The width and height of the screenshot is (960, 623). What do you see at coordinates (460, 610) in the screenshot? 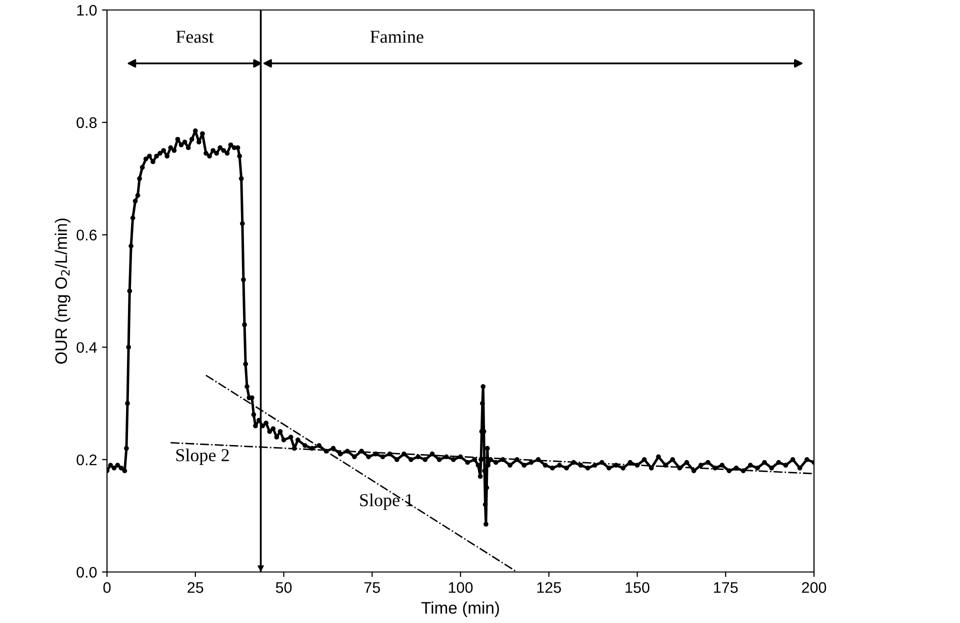
I see `x-axis-title: Time (min)` at bounding box center [460, 610].